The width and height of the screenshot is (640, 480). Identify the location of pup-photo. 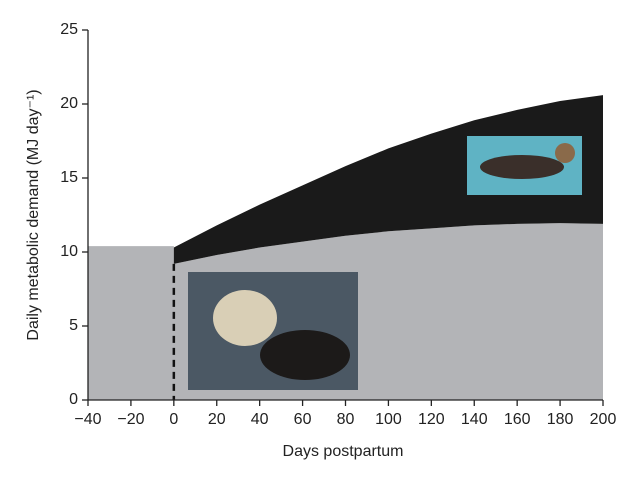
(273, 331).